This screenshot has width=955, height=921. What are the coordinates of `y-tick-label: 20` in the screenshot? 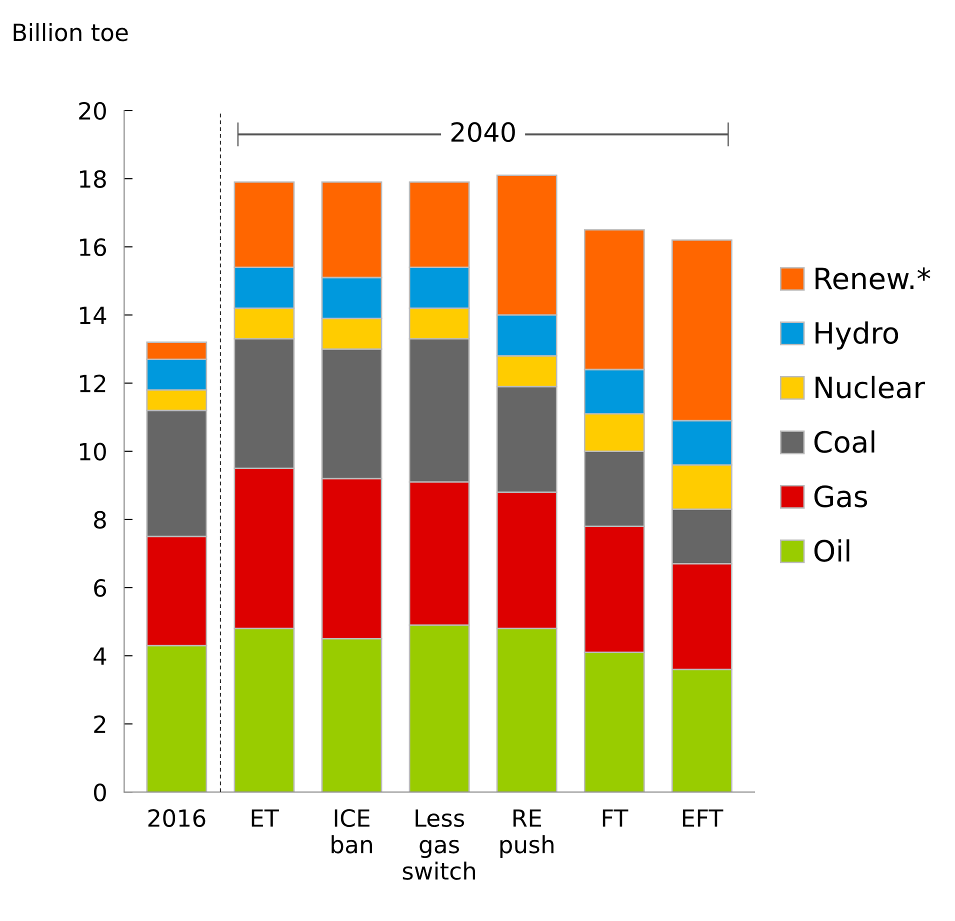 It's located at (92, 111).